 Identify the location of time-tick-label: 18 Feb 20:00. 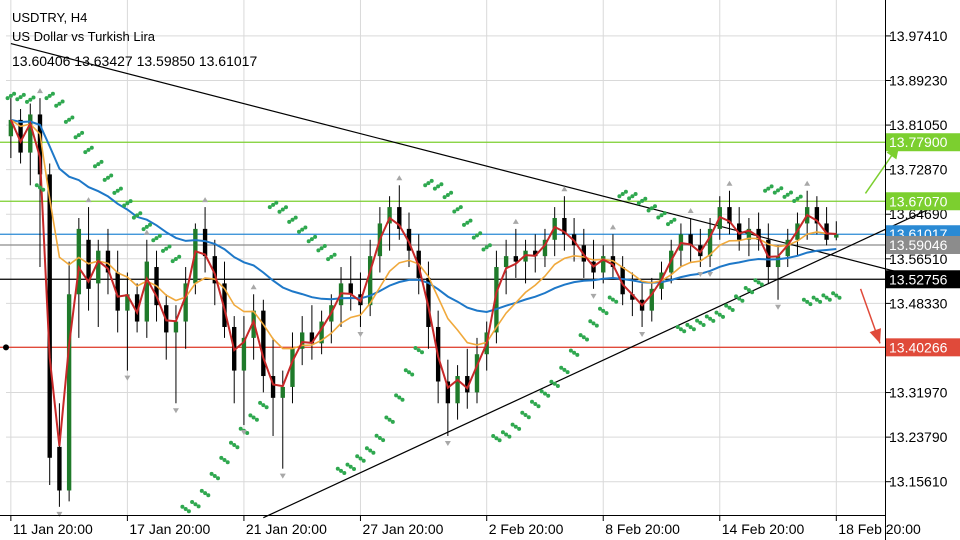
(879, 529).